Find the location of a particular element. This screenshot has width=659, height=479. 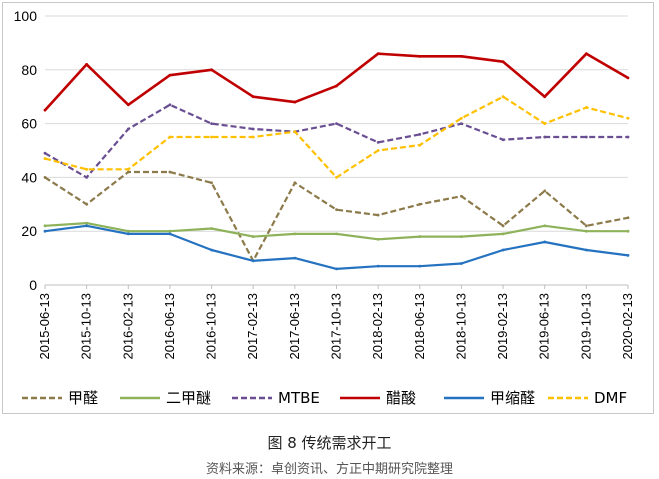

legend-label: 甲缩醛 is located at coordinates (512, 398).